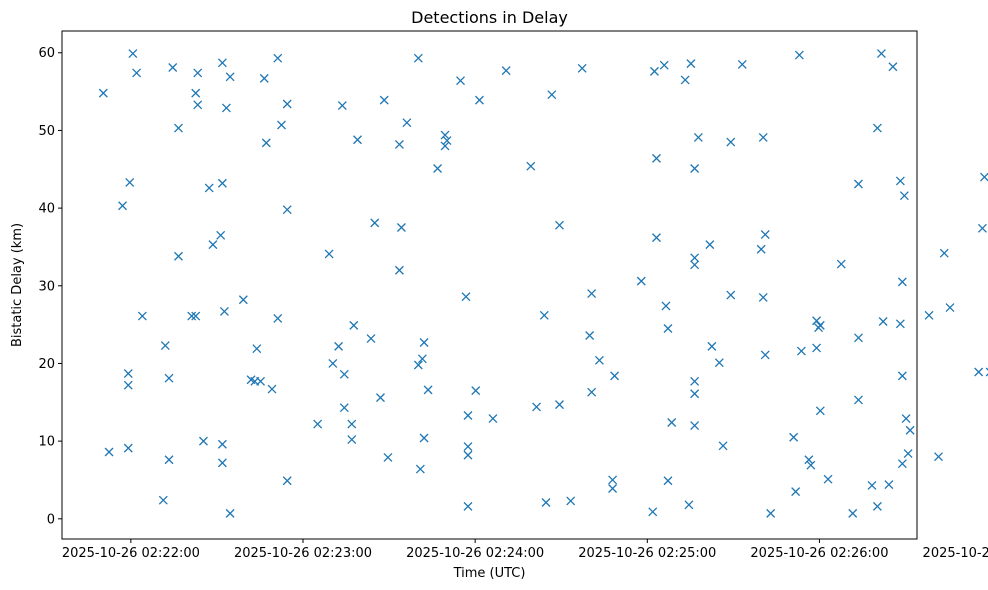 This screenshot has width=988, height=590. Describe the element at coordinates (51, 519) in the screenshot. I see `y-tick-label: 0` at that location.